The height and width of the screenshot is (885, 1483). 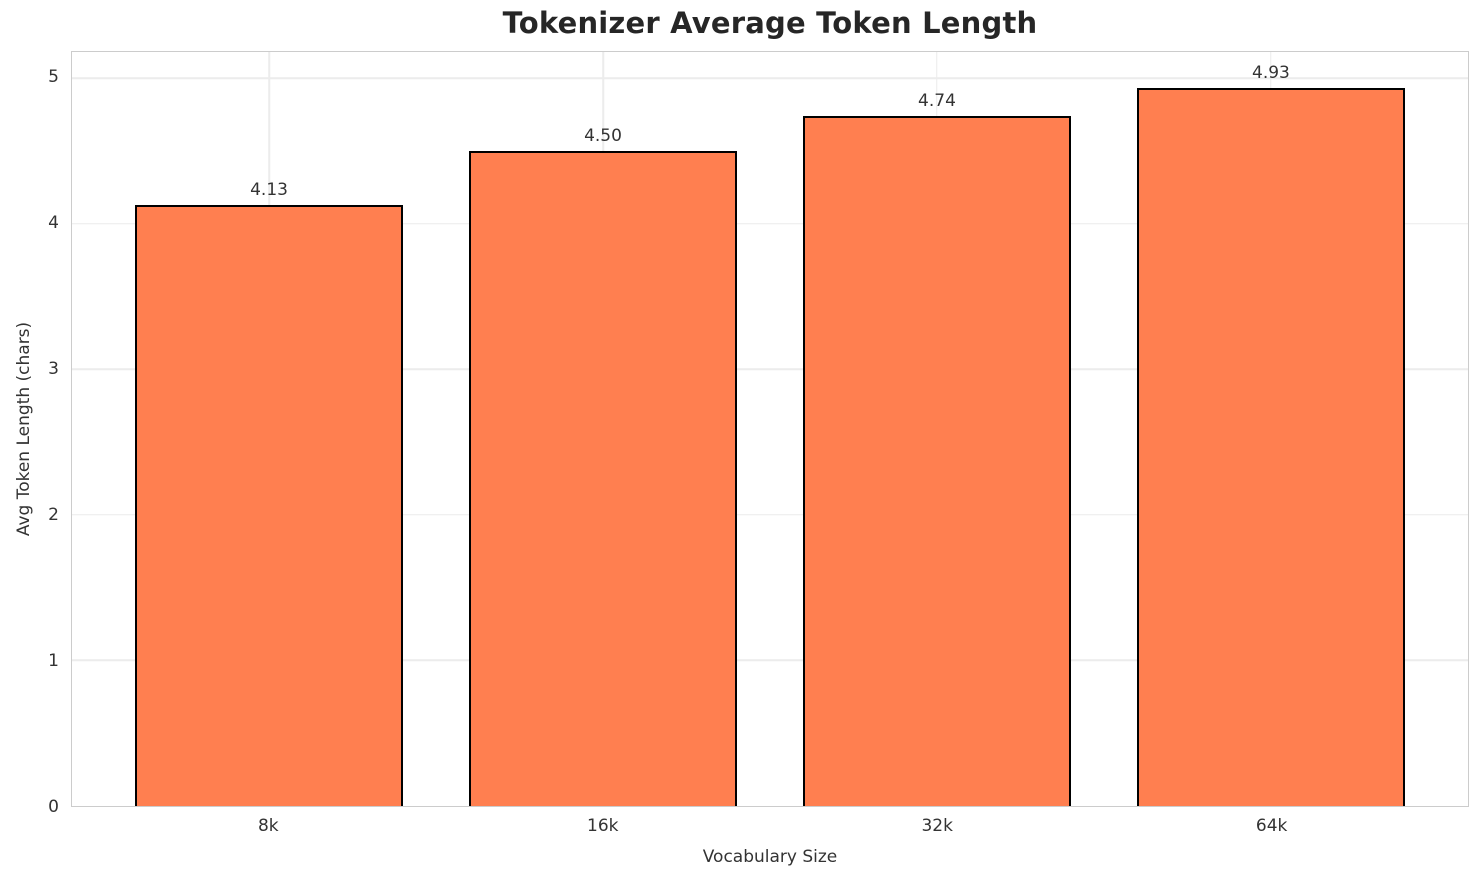 What do you see at coordinates (770, 857) in the screenshot?
I see `x-axis-label: Vocabulary Size` at bounding box center [770, 857].